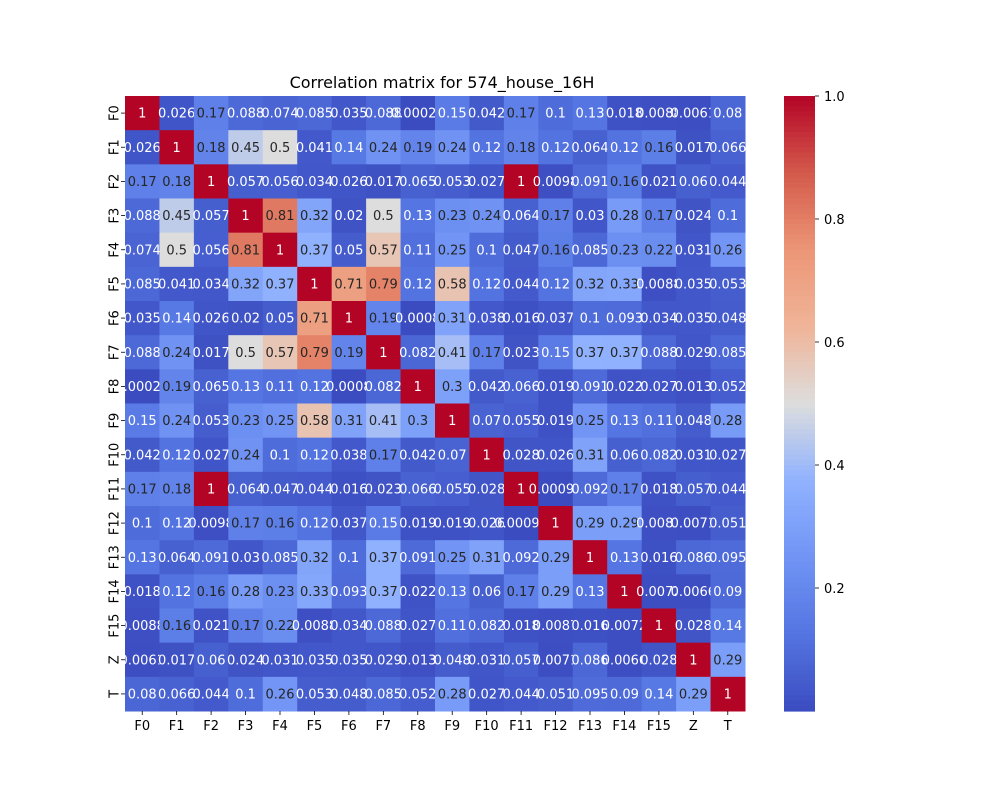 The width and height of the screenshot is (1000, 800). Describe the element at coordinates (348, 250) in the screenshot. I see `heatmap-cell-label: 0.05` at that location.